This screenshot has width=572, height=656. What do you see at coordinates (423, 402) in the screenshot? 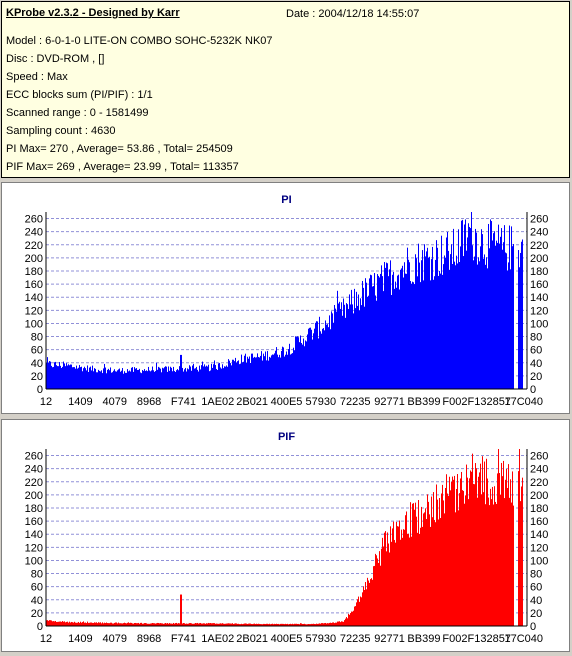
I see `pi-x-tick-label: BB399` at bounding box center [423, 402].